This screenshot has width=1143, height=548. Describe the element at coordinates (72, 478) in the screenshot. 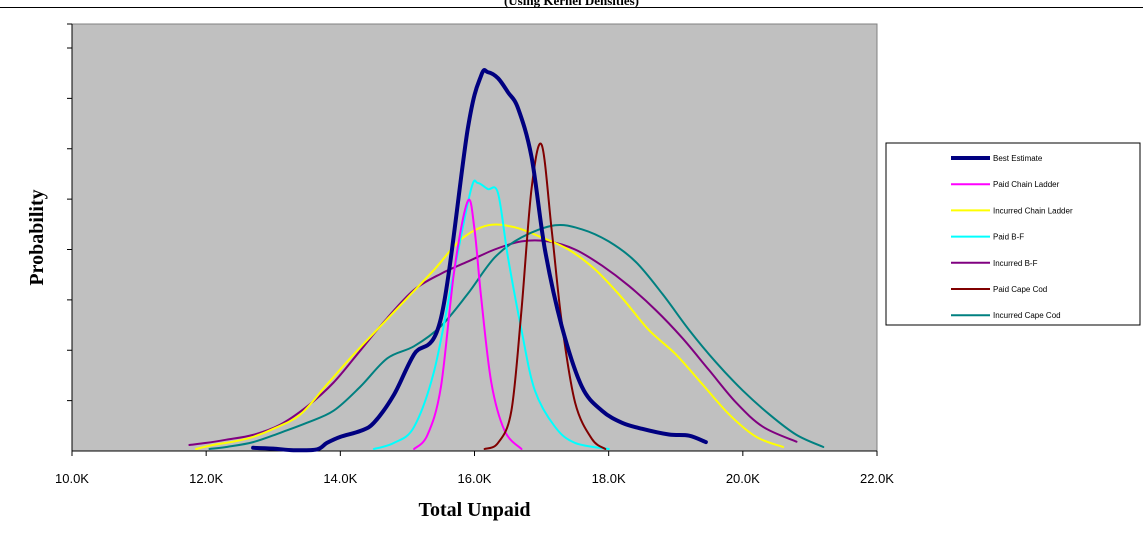

I see `x-tick-label: 10.0K` at that location.